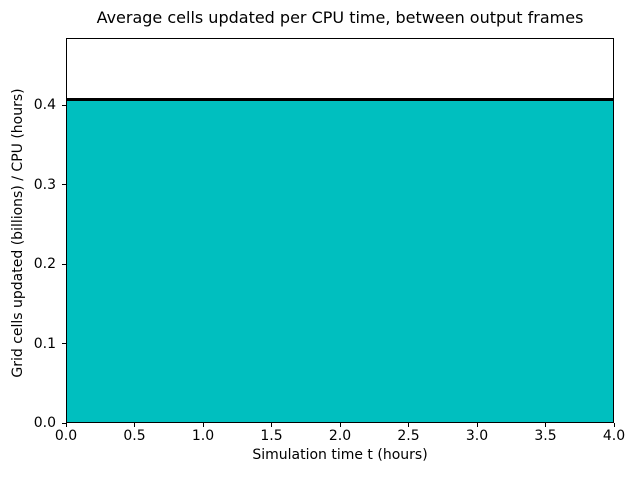  I want to click on x-tick-label: 1.5, so click(271, 436).